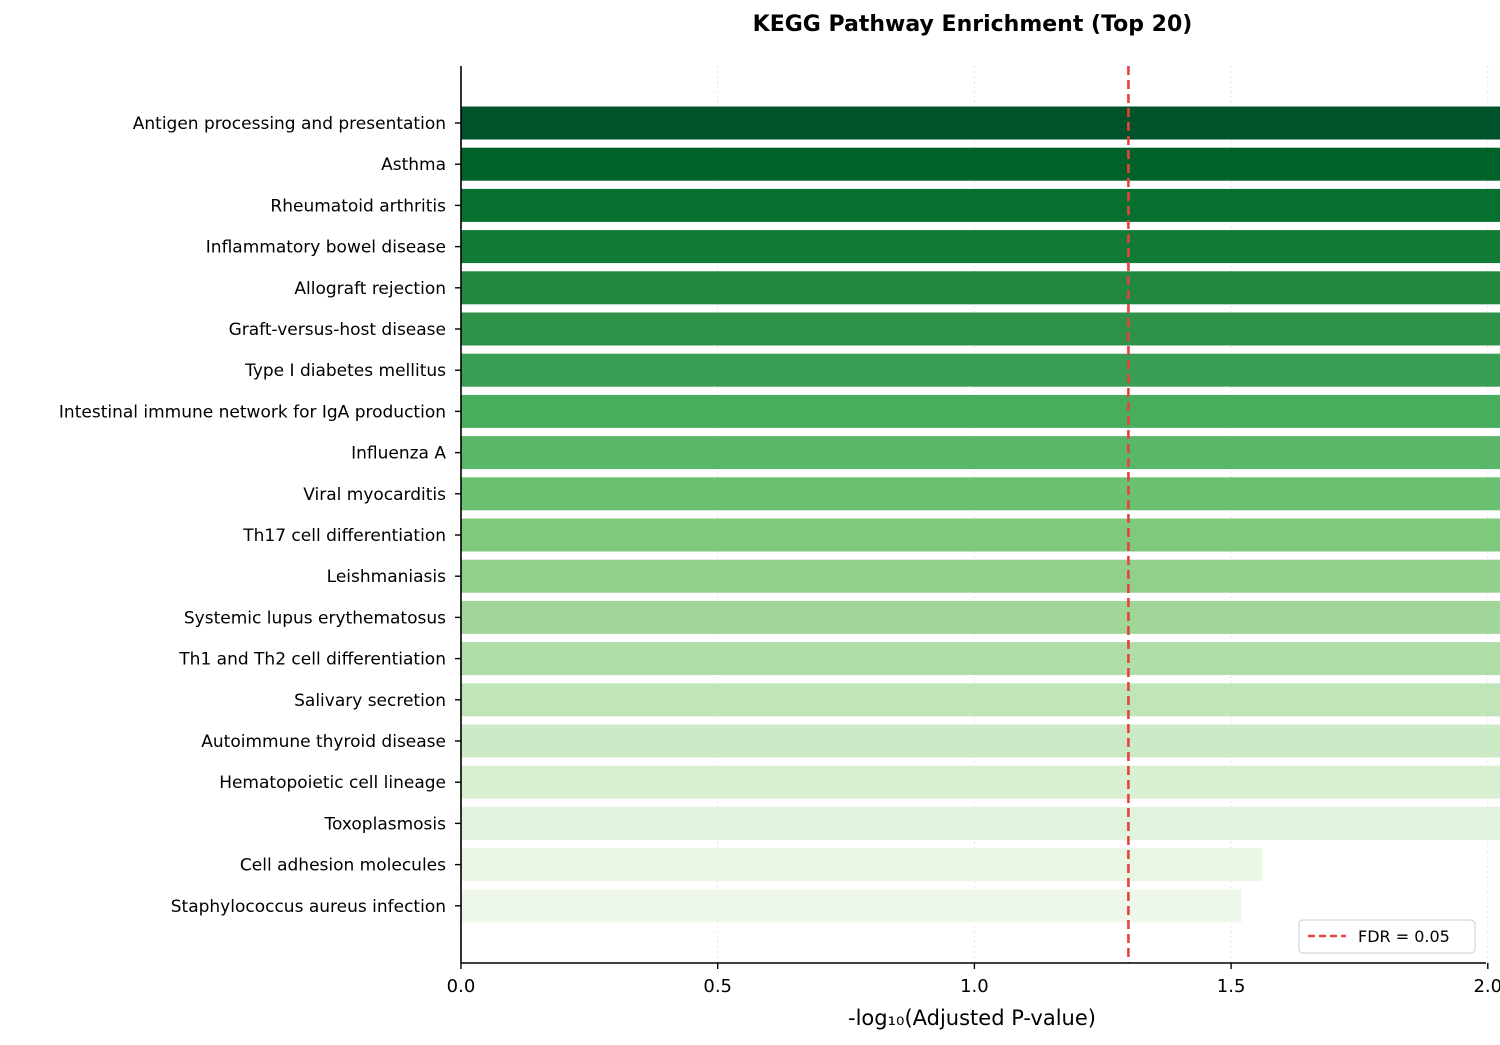 The image size is (1500, 1045). I want to click on category-label: Antigen processing and presentation, so click(289, 124).